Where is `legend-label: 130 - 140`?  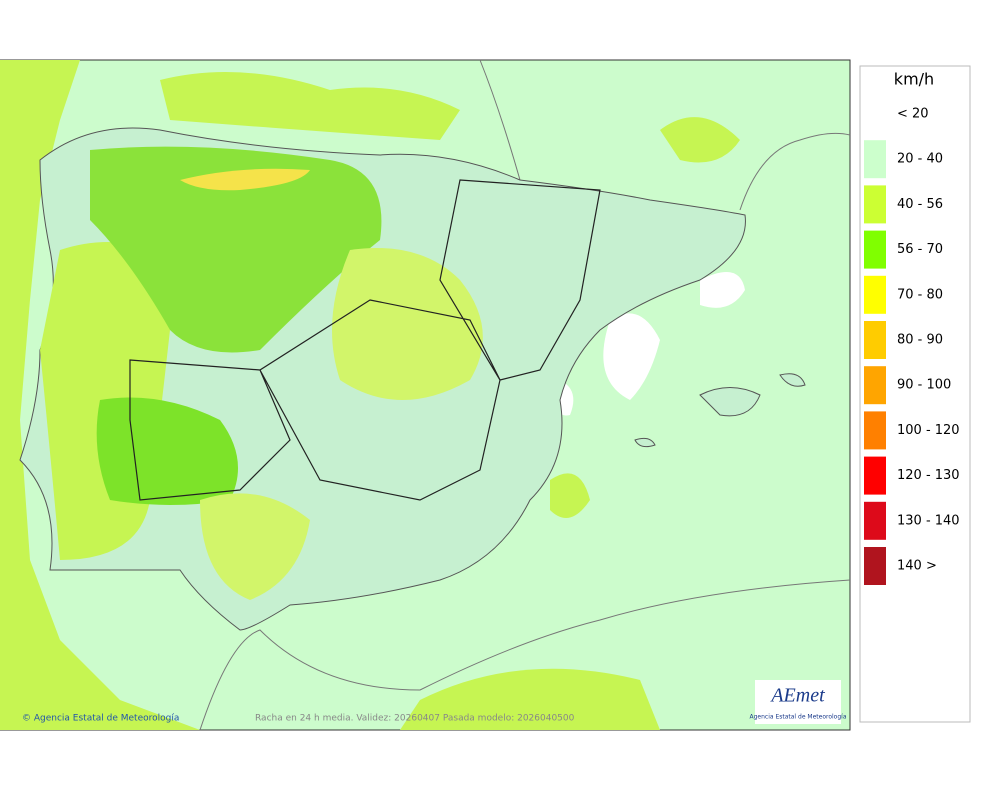 legend-label: 130 - 140 is located at coordinates (928, 520).